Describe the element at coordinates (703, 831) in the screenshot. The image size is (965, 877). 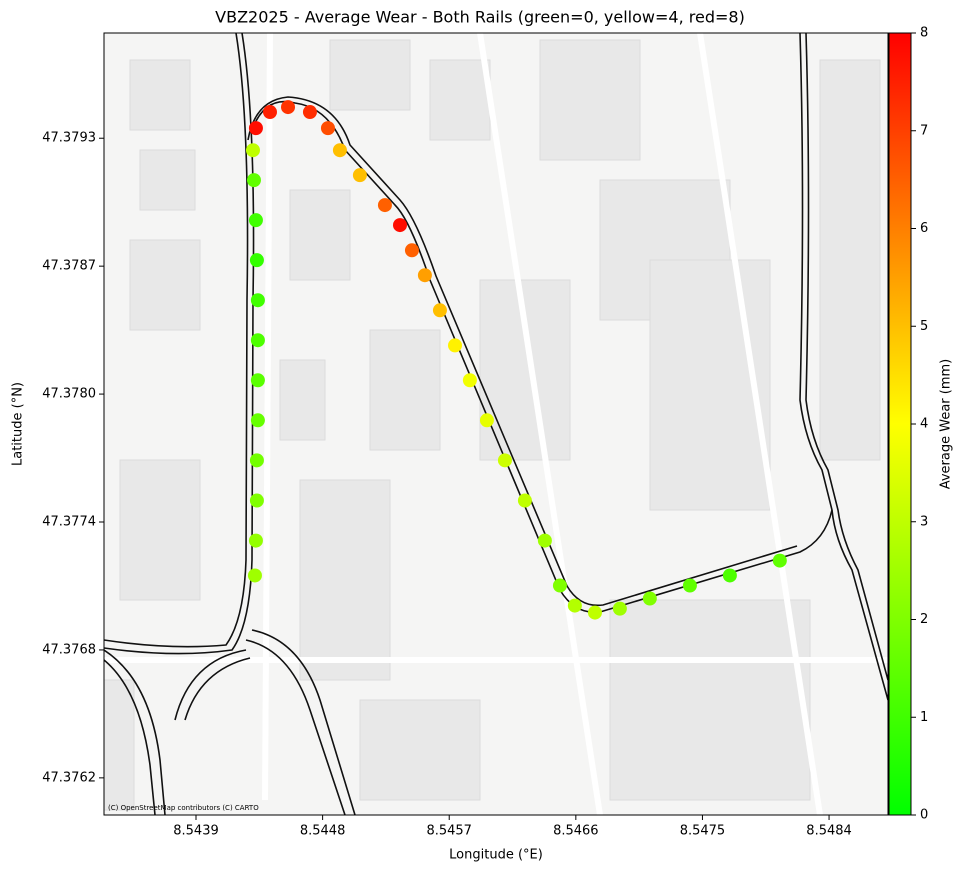
I see `x-tick-label: 8.5475` at that location.